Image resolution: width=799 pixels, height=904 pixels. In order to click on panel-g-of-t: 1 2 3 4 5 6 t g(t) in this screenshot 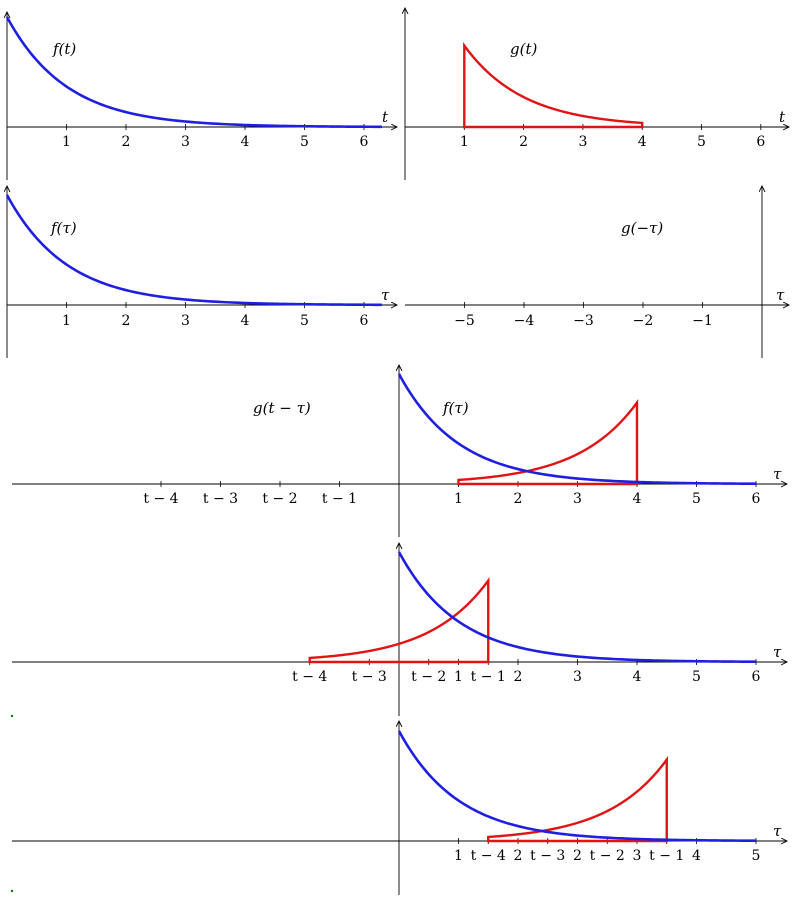, I will do `click(597, 94)`.